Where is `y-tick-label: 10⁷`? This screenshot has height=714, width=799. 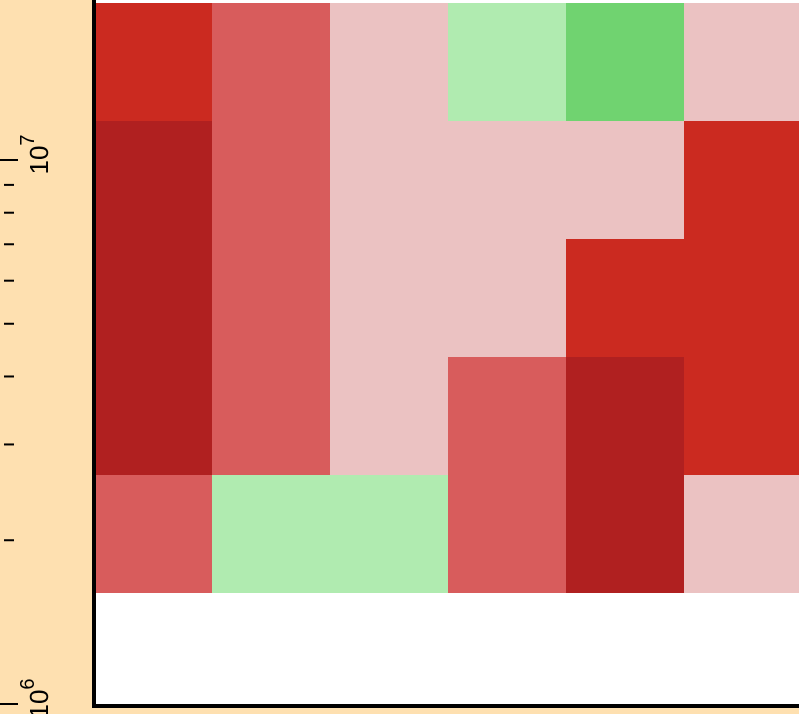
y-tick-label: 10⁷ is located at coordinates (35, 154).